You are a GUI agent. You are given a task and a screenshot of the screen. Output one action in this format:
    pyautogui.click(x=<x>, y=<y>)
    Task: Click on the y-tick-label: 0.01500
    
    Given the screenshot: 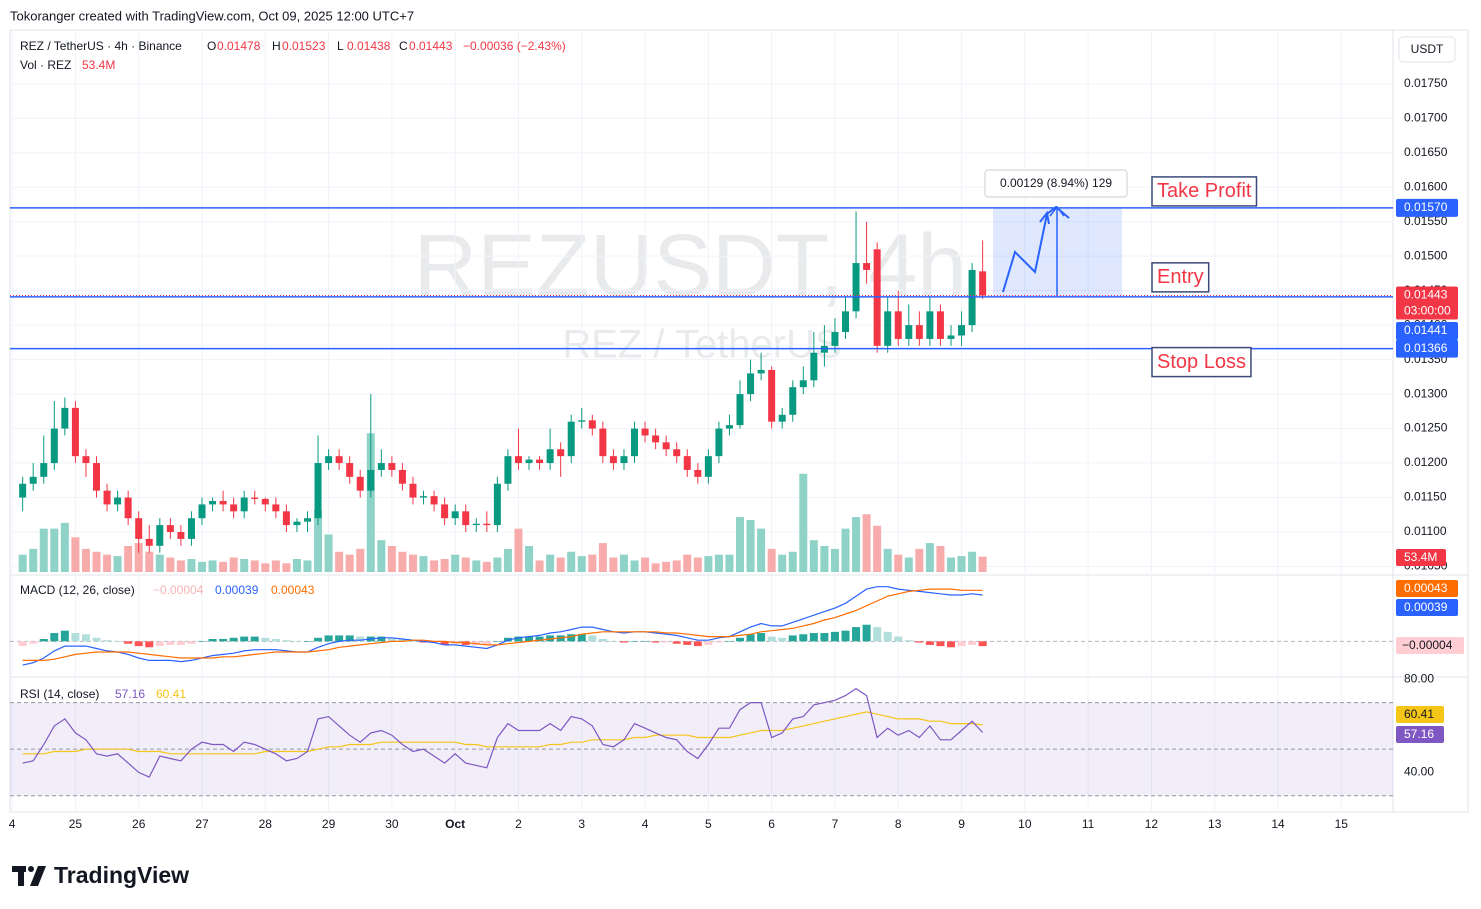 What is the action you would take?
    pyautogui.click(x=1426, y=255)
    